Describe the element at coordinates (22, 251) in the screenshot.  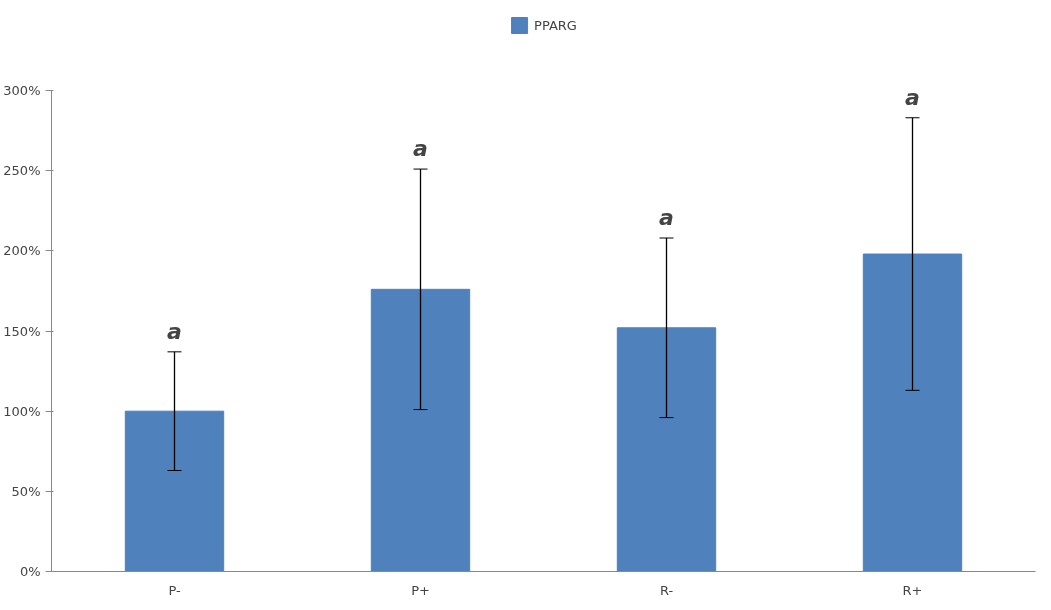
I see `y-tick-label: 200%` at that location.